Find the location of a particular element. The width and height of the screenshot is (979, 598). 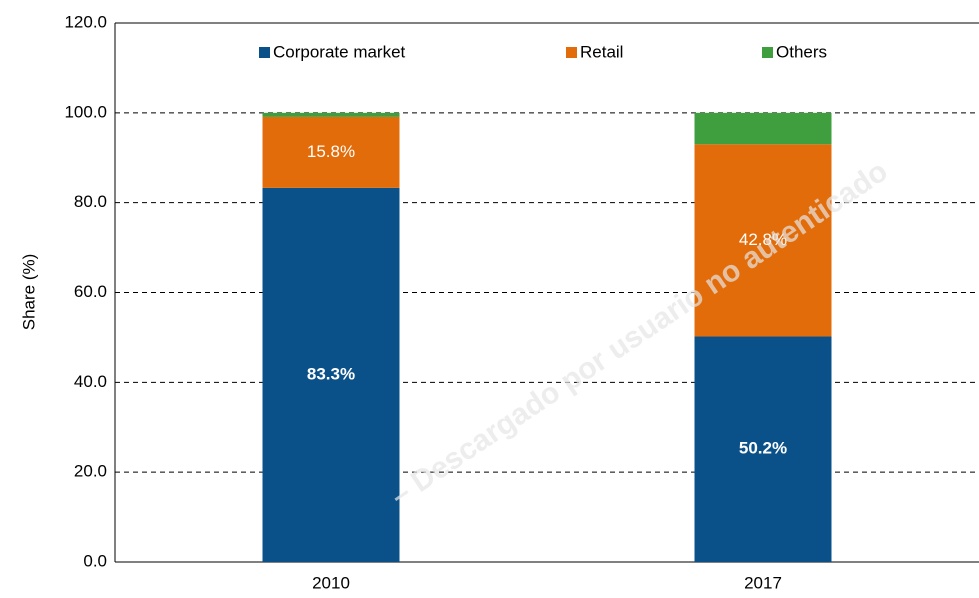

x-tick-label: 2017 is located at coordinates (763, 582).